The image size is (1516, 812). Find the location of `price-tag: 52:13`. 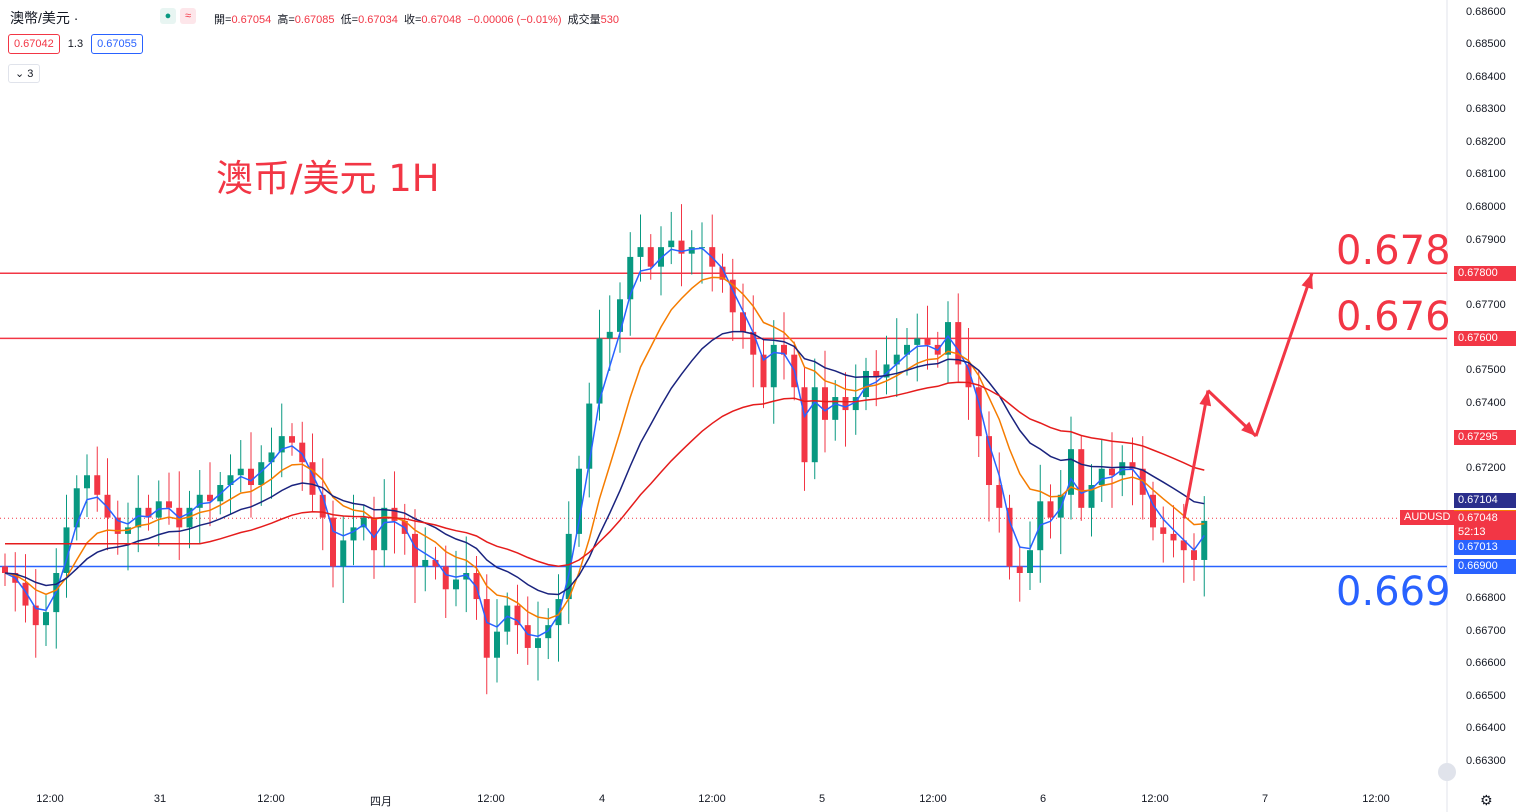

price-tag: 52:13 is located at coordinates (1485, 532).